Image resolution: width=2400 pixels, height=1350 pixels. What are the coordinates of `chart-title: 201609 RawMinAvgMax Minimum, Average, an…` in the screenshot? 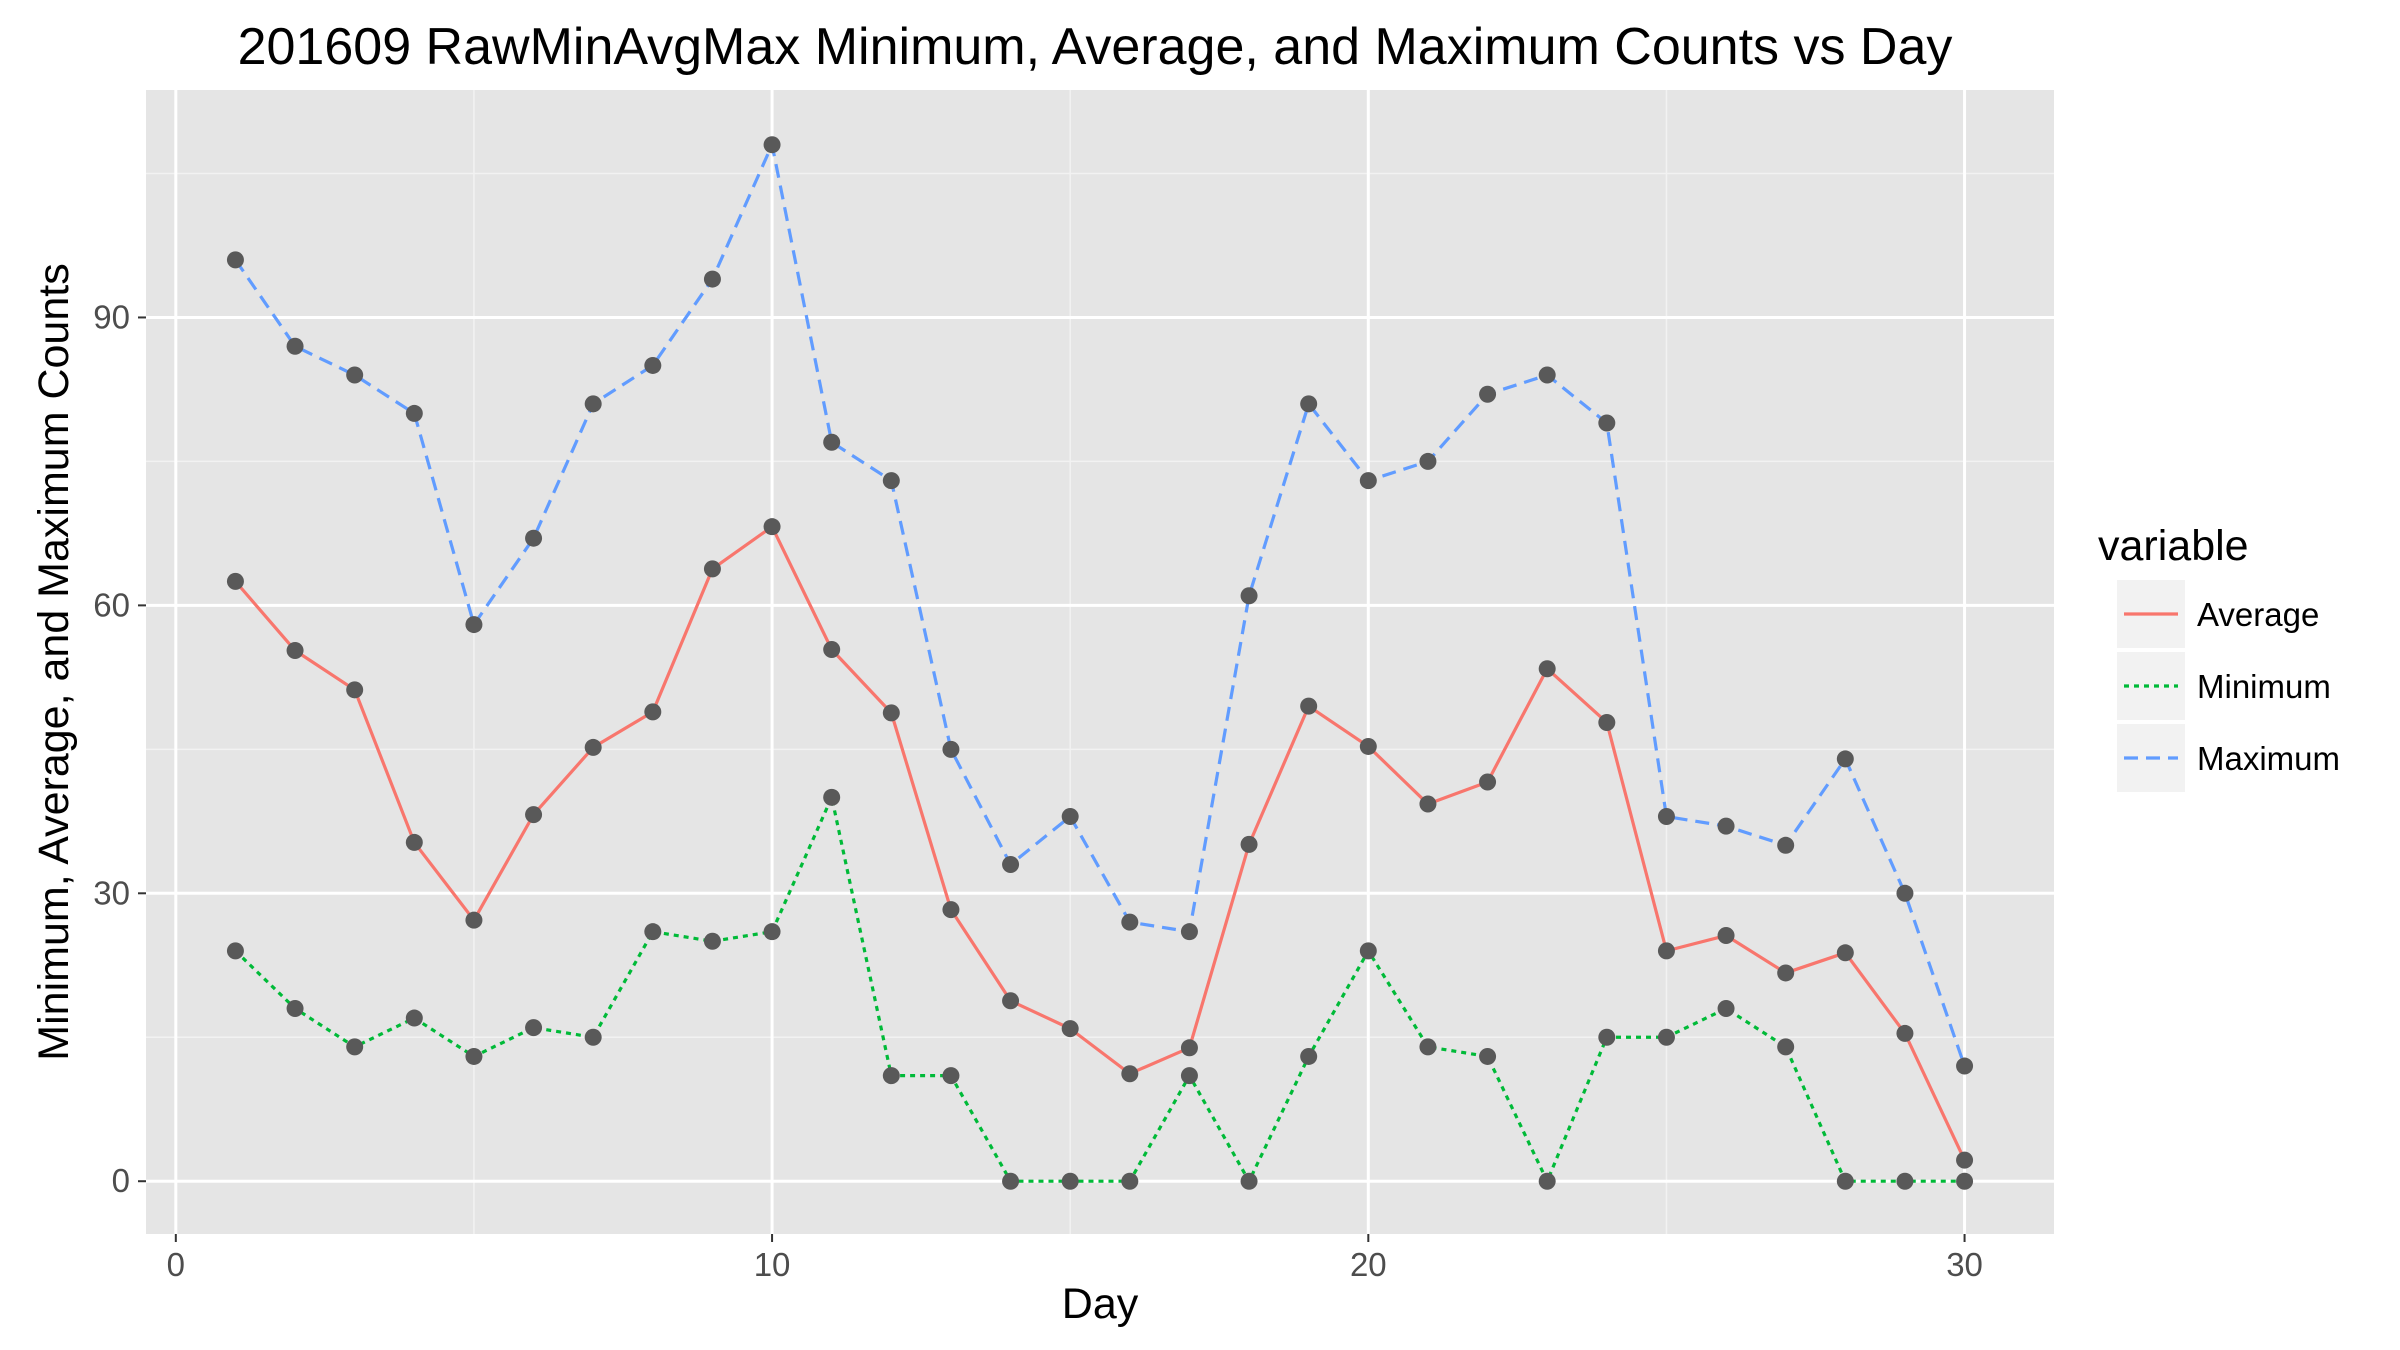 It's located at (1095, 47).